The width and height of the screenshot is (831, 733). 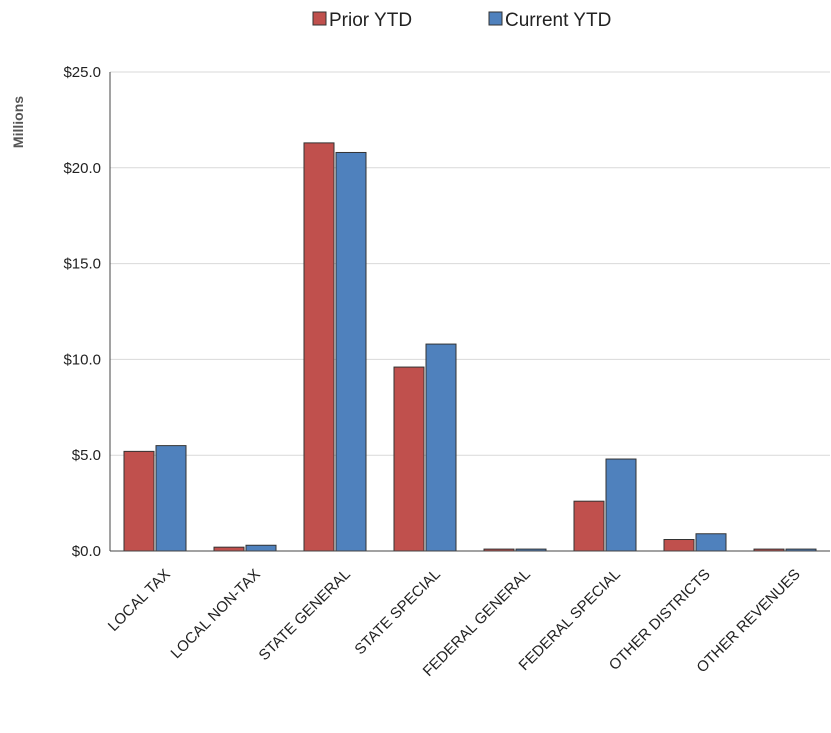 What do you see at coordinates (171, 498) in the screenshot?
I see `bar-current-local-tax` at bounding box center [171, 498].